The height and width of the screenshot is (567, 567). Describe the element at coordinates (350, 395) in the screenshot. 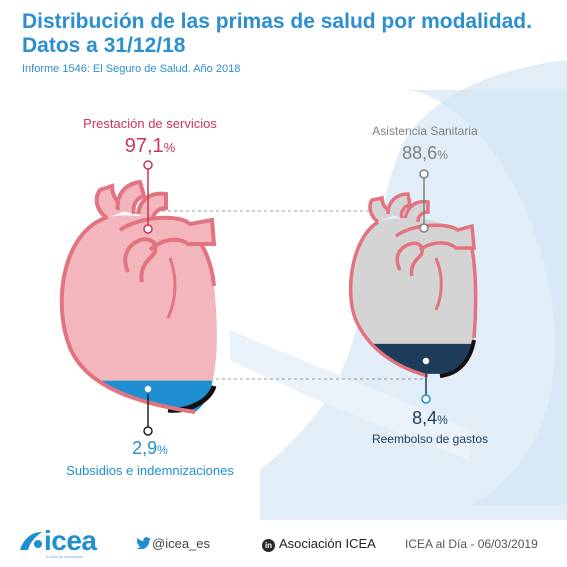

I see `background-band` at that location.